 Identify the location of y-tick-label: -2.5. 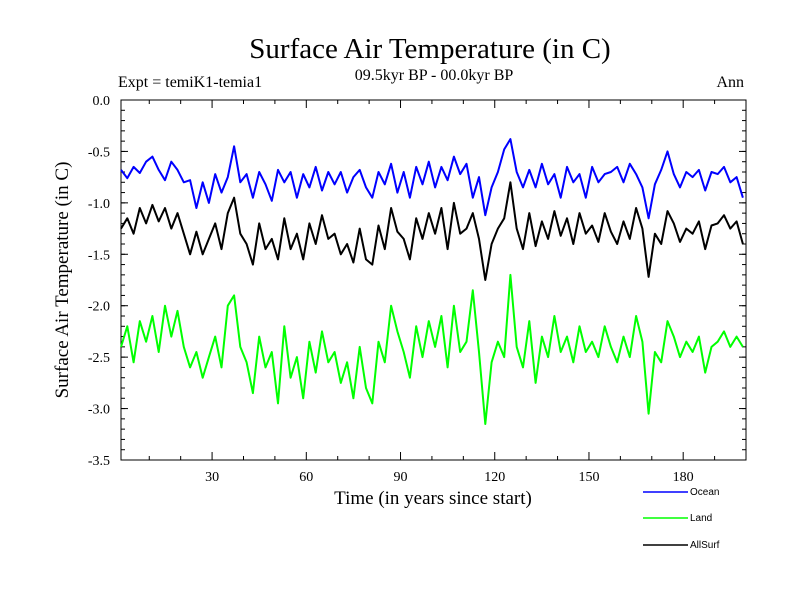
(99, 358).